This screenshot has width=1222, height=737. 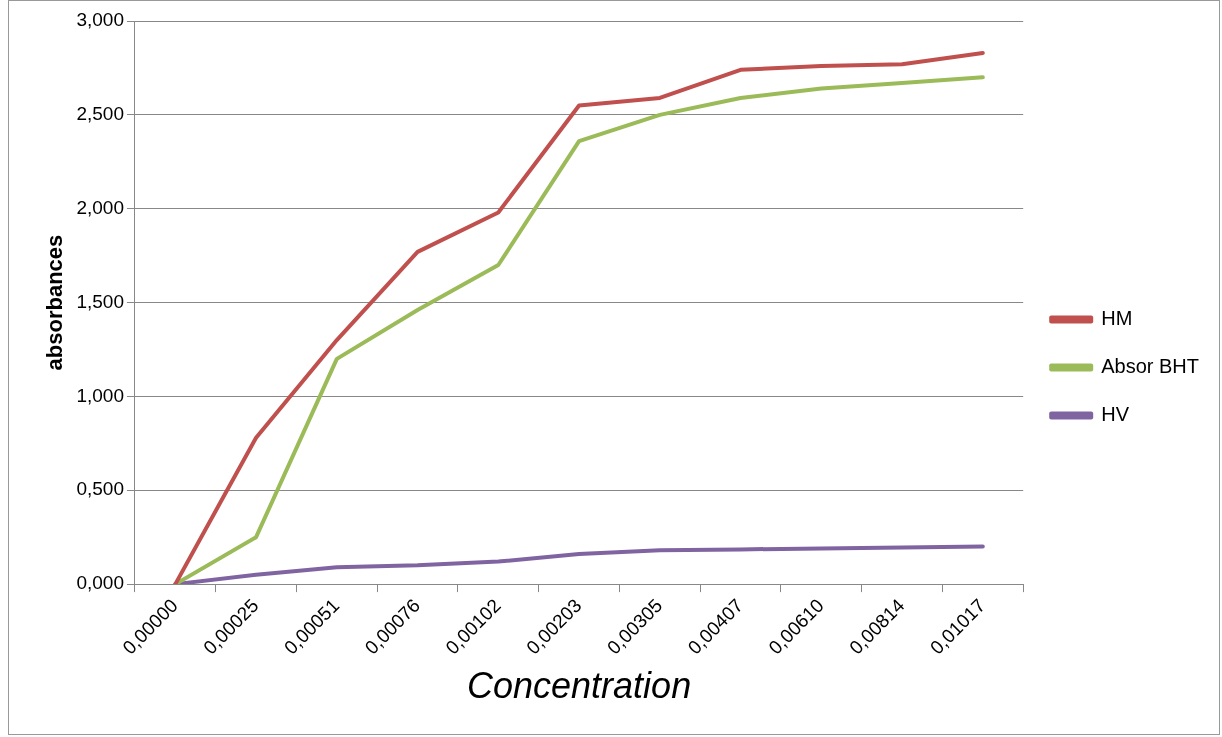 I want to click on y-tick-label: 0,000, so click(x=100, y=583).